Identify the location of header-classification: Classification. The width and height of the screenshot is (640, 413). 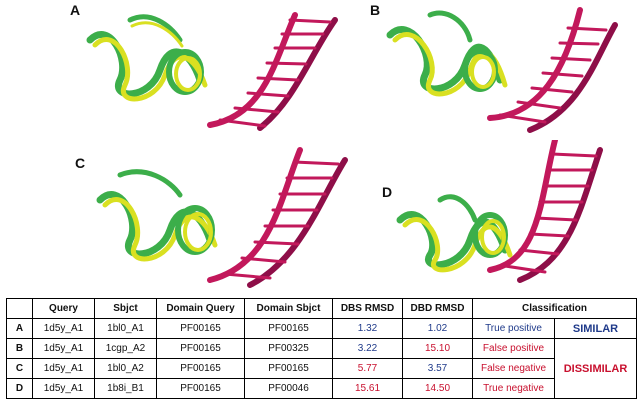
(554, 308).